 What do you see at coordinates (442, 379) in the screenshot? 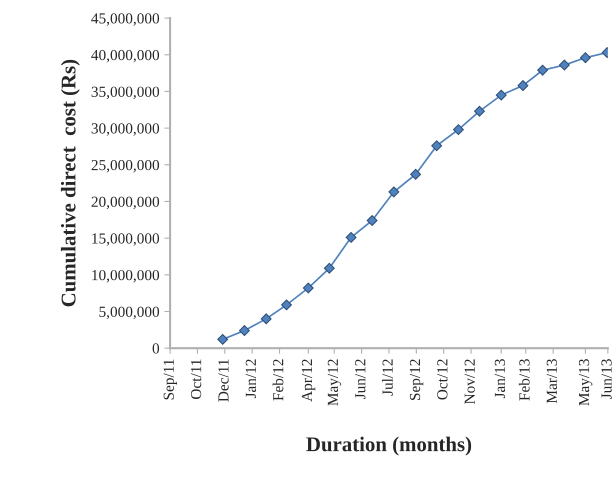
I see `x-tick-label: Oct/12` at bounding box center [442, 379].